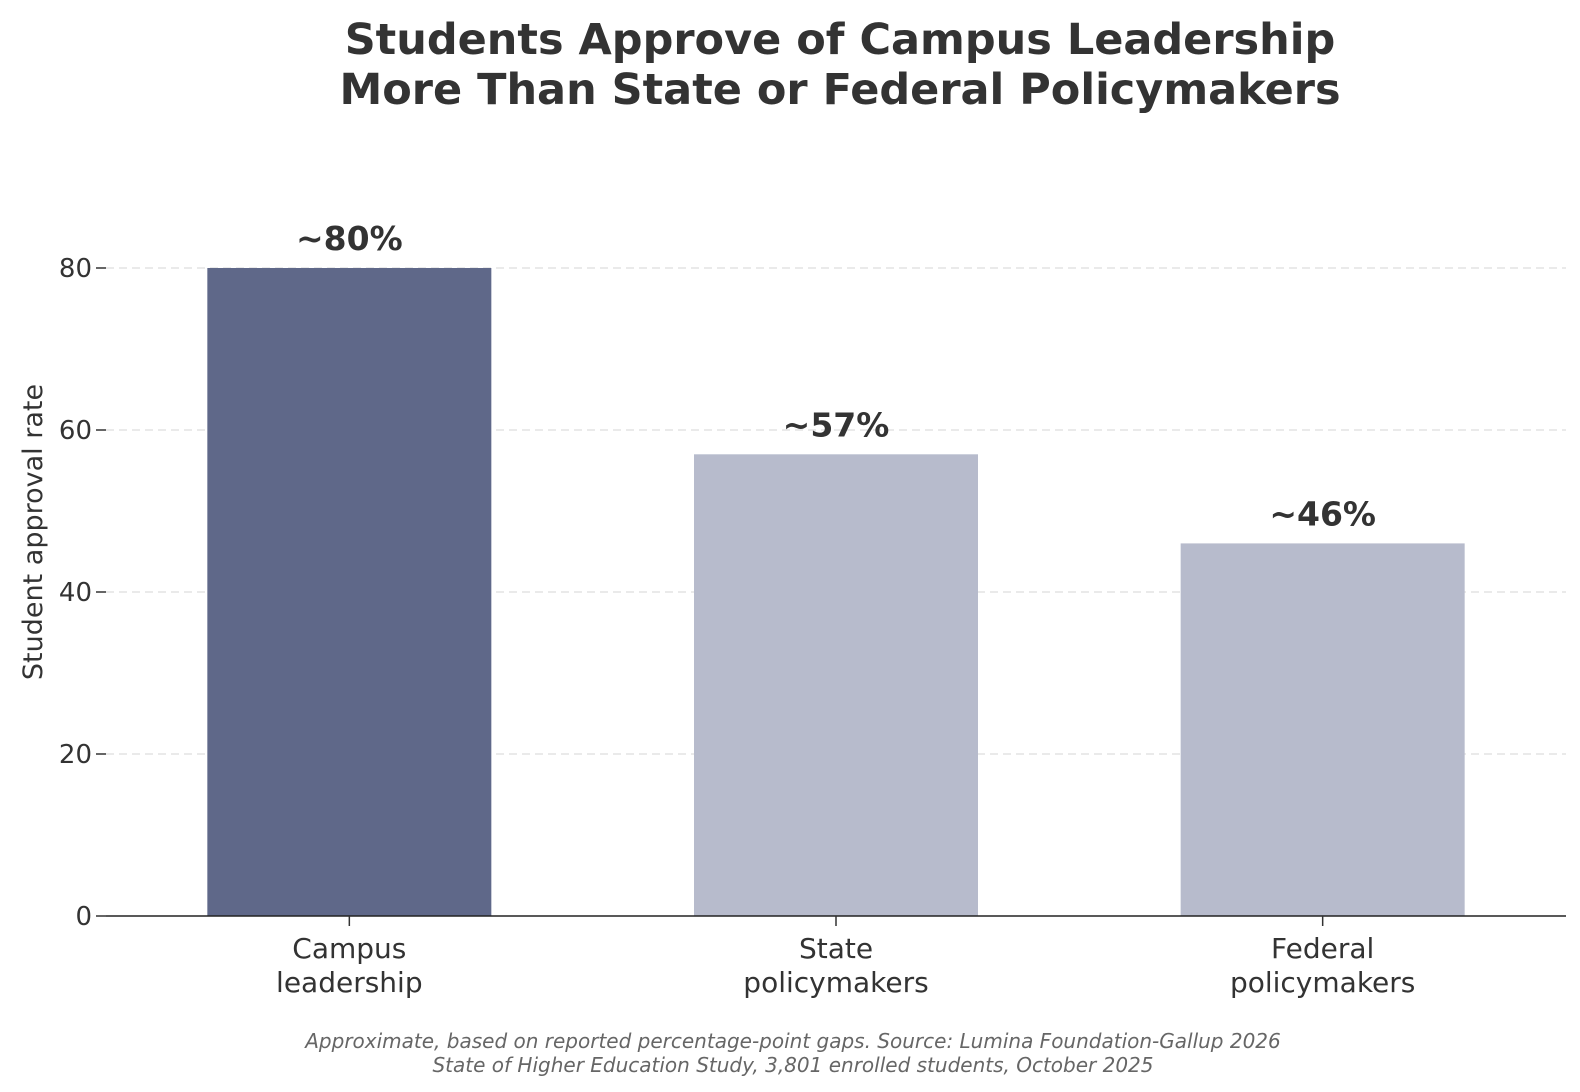  I want to click on x-tick-label: State, so click(836, 948).